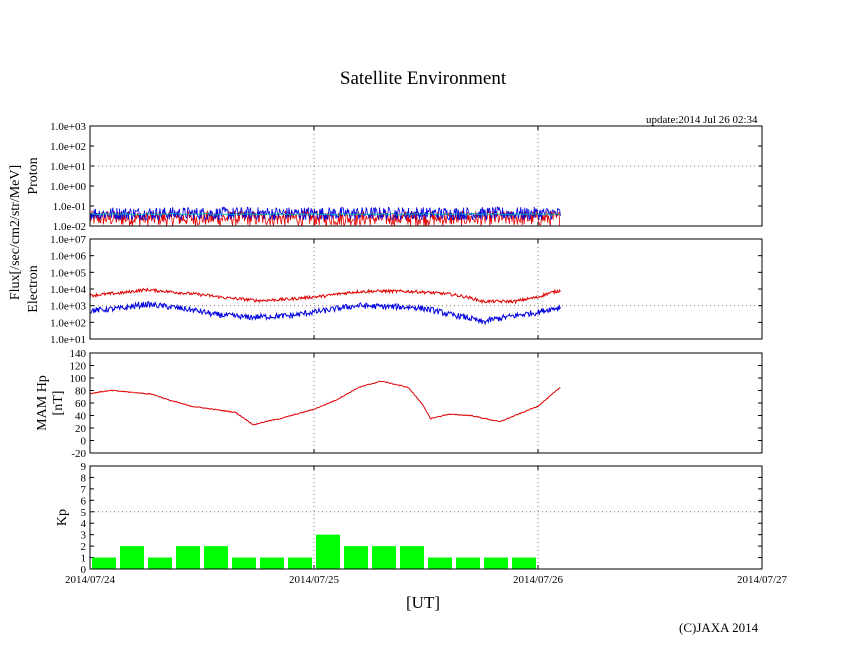 The image size is (846, 655). Describe the element at coordinates (62, 517) in the screenshot. I see `panel-y-label: Kp` at that location.